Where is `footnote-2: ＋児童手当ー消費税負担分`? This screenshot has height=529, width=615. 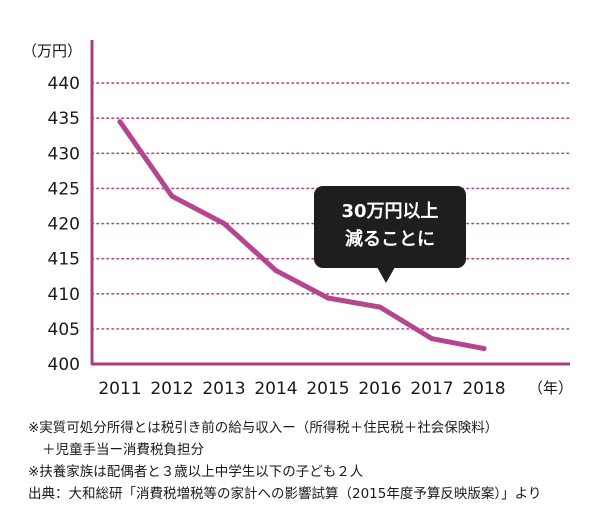 footnote-2: ＋児童手当ー消費税負担分 is located at coordinates (123, 450).